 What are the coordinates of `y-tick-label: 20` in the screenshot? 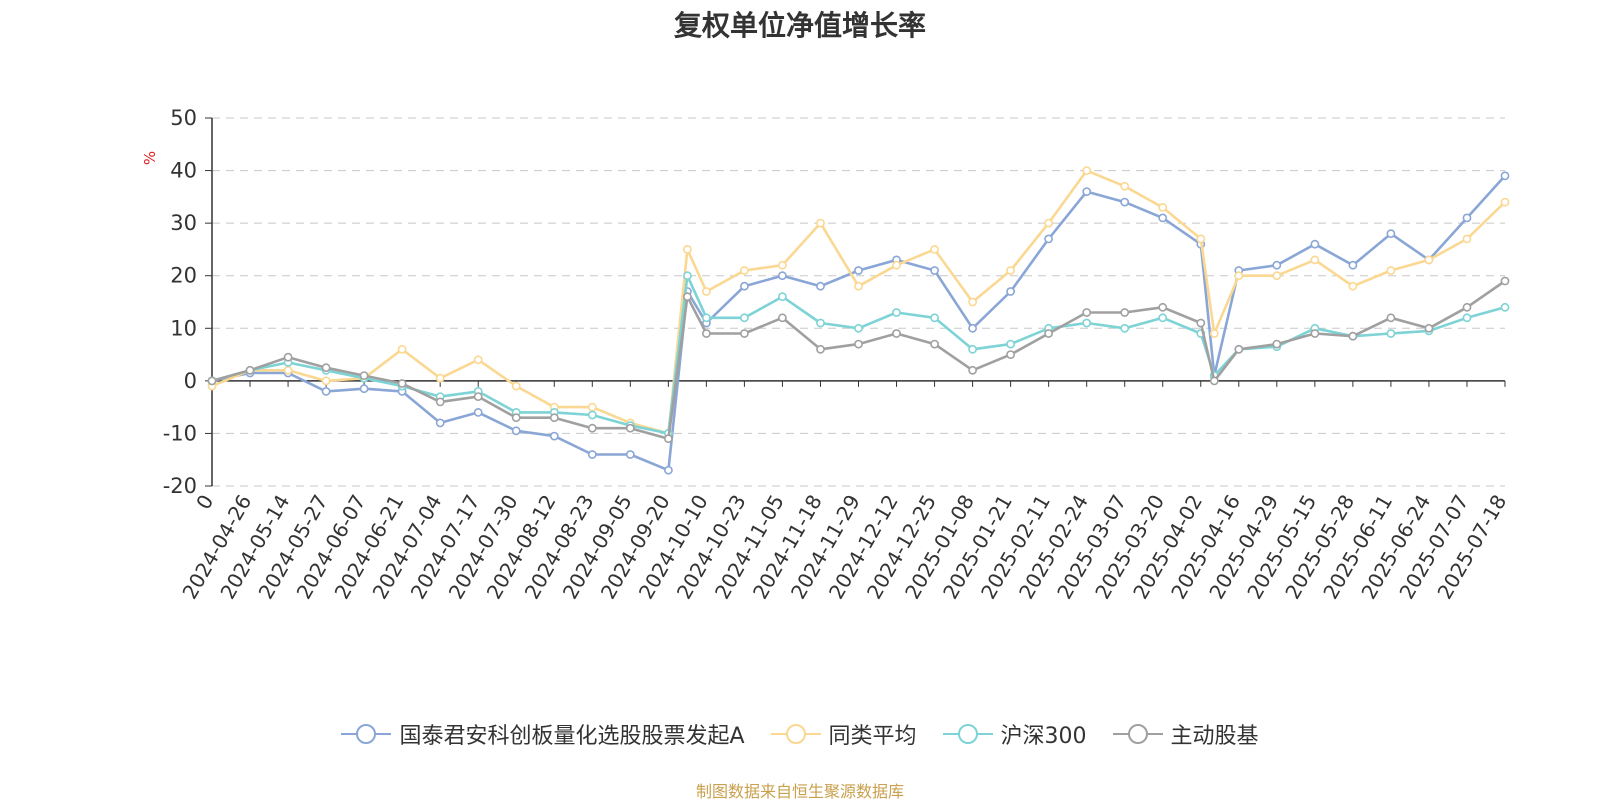 It's located at (183, 276).